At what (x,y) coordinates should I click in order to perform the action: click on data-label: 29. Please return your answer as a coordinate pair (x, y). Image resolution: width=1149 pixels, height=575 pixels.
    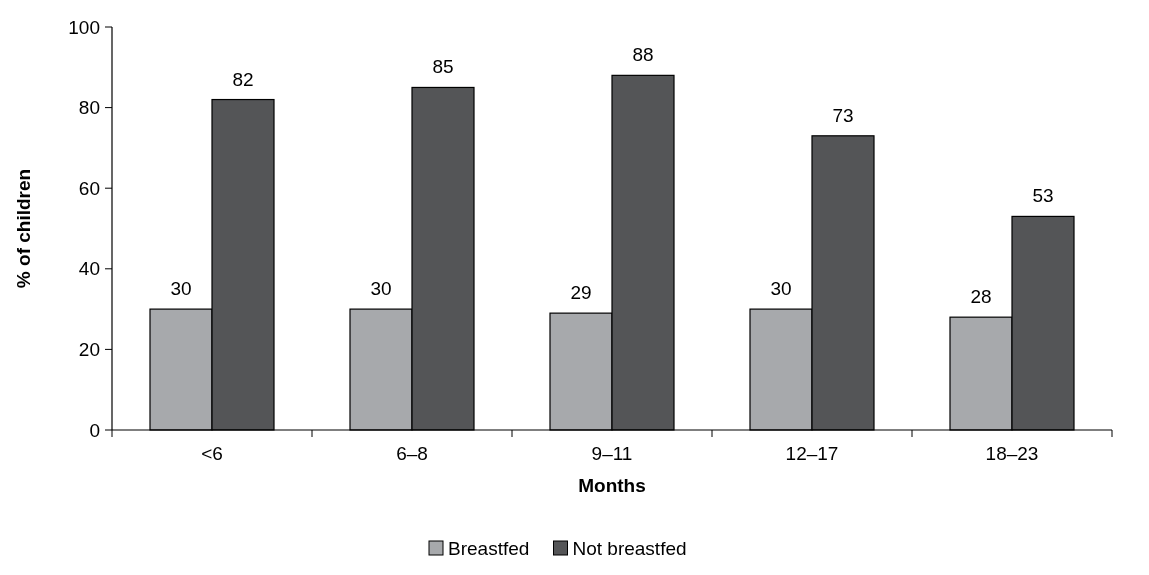
    Looking at the image, I should click on (581, 293).